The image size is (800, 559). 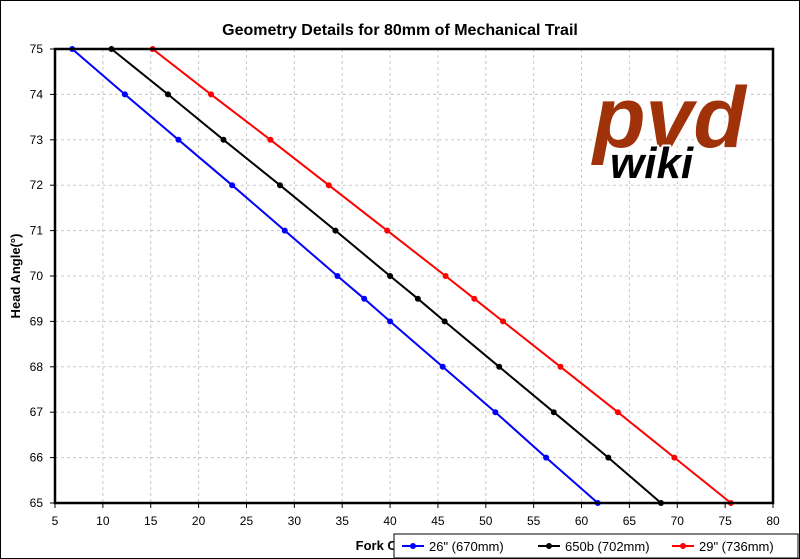 I want to click on y-tick-label: 68, so click(x=37, y=367).